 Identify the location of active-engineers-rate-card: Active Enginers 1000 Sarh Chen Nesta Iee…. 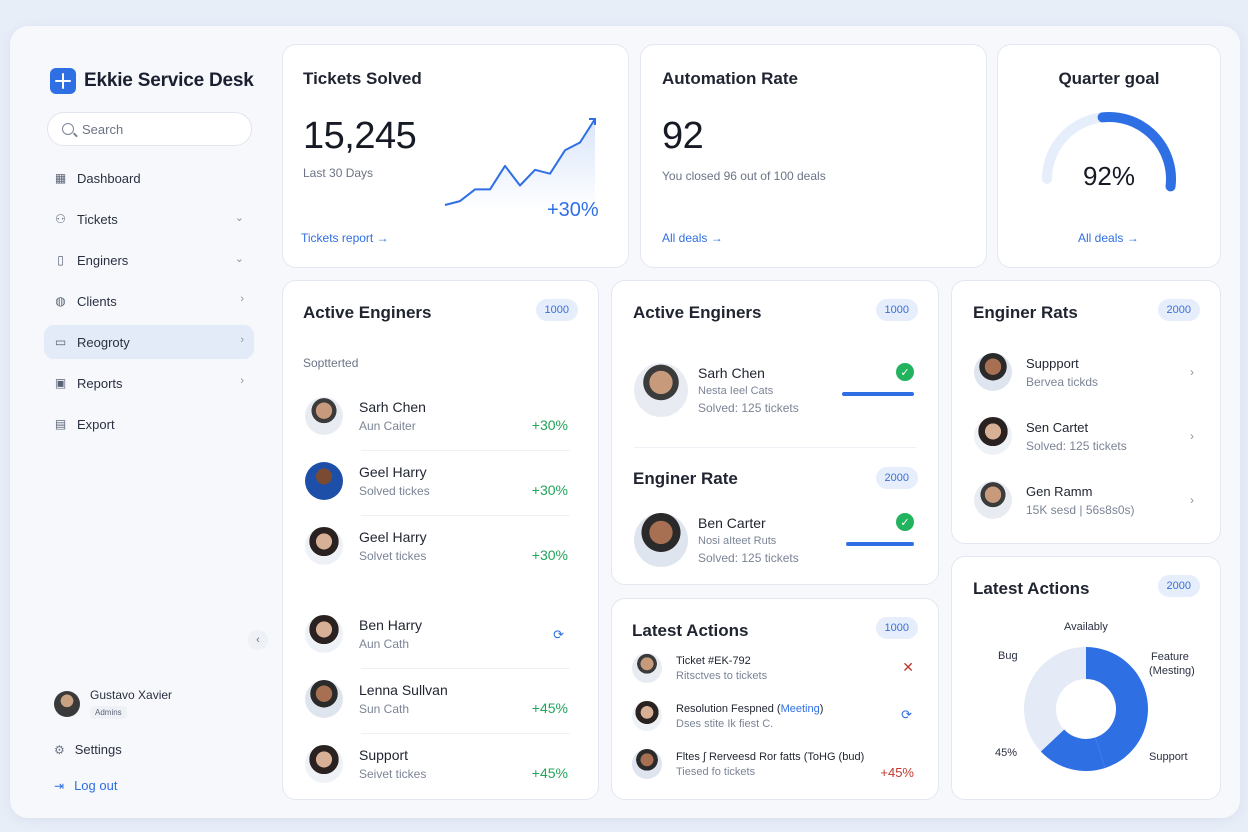
(775, 432).